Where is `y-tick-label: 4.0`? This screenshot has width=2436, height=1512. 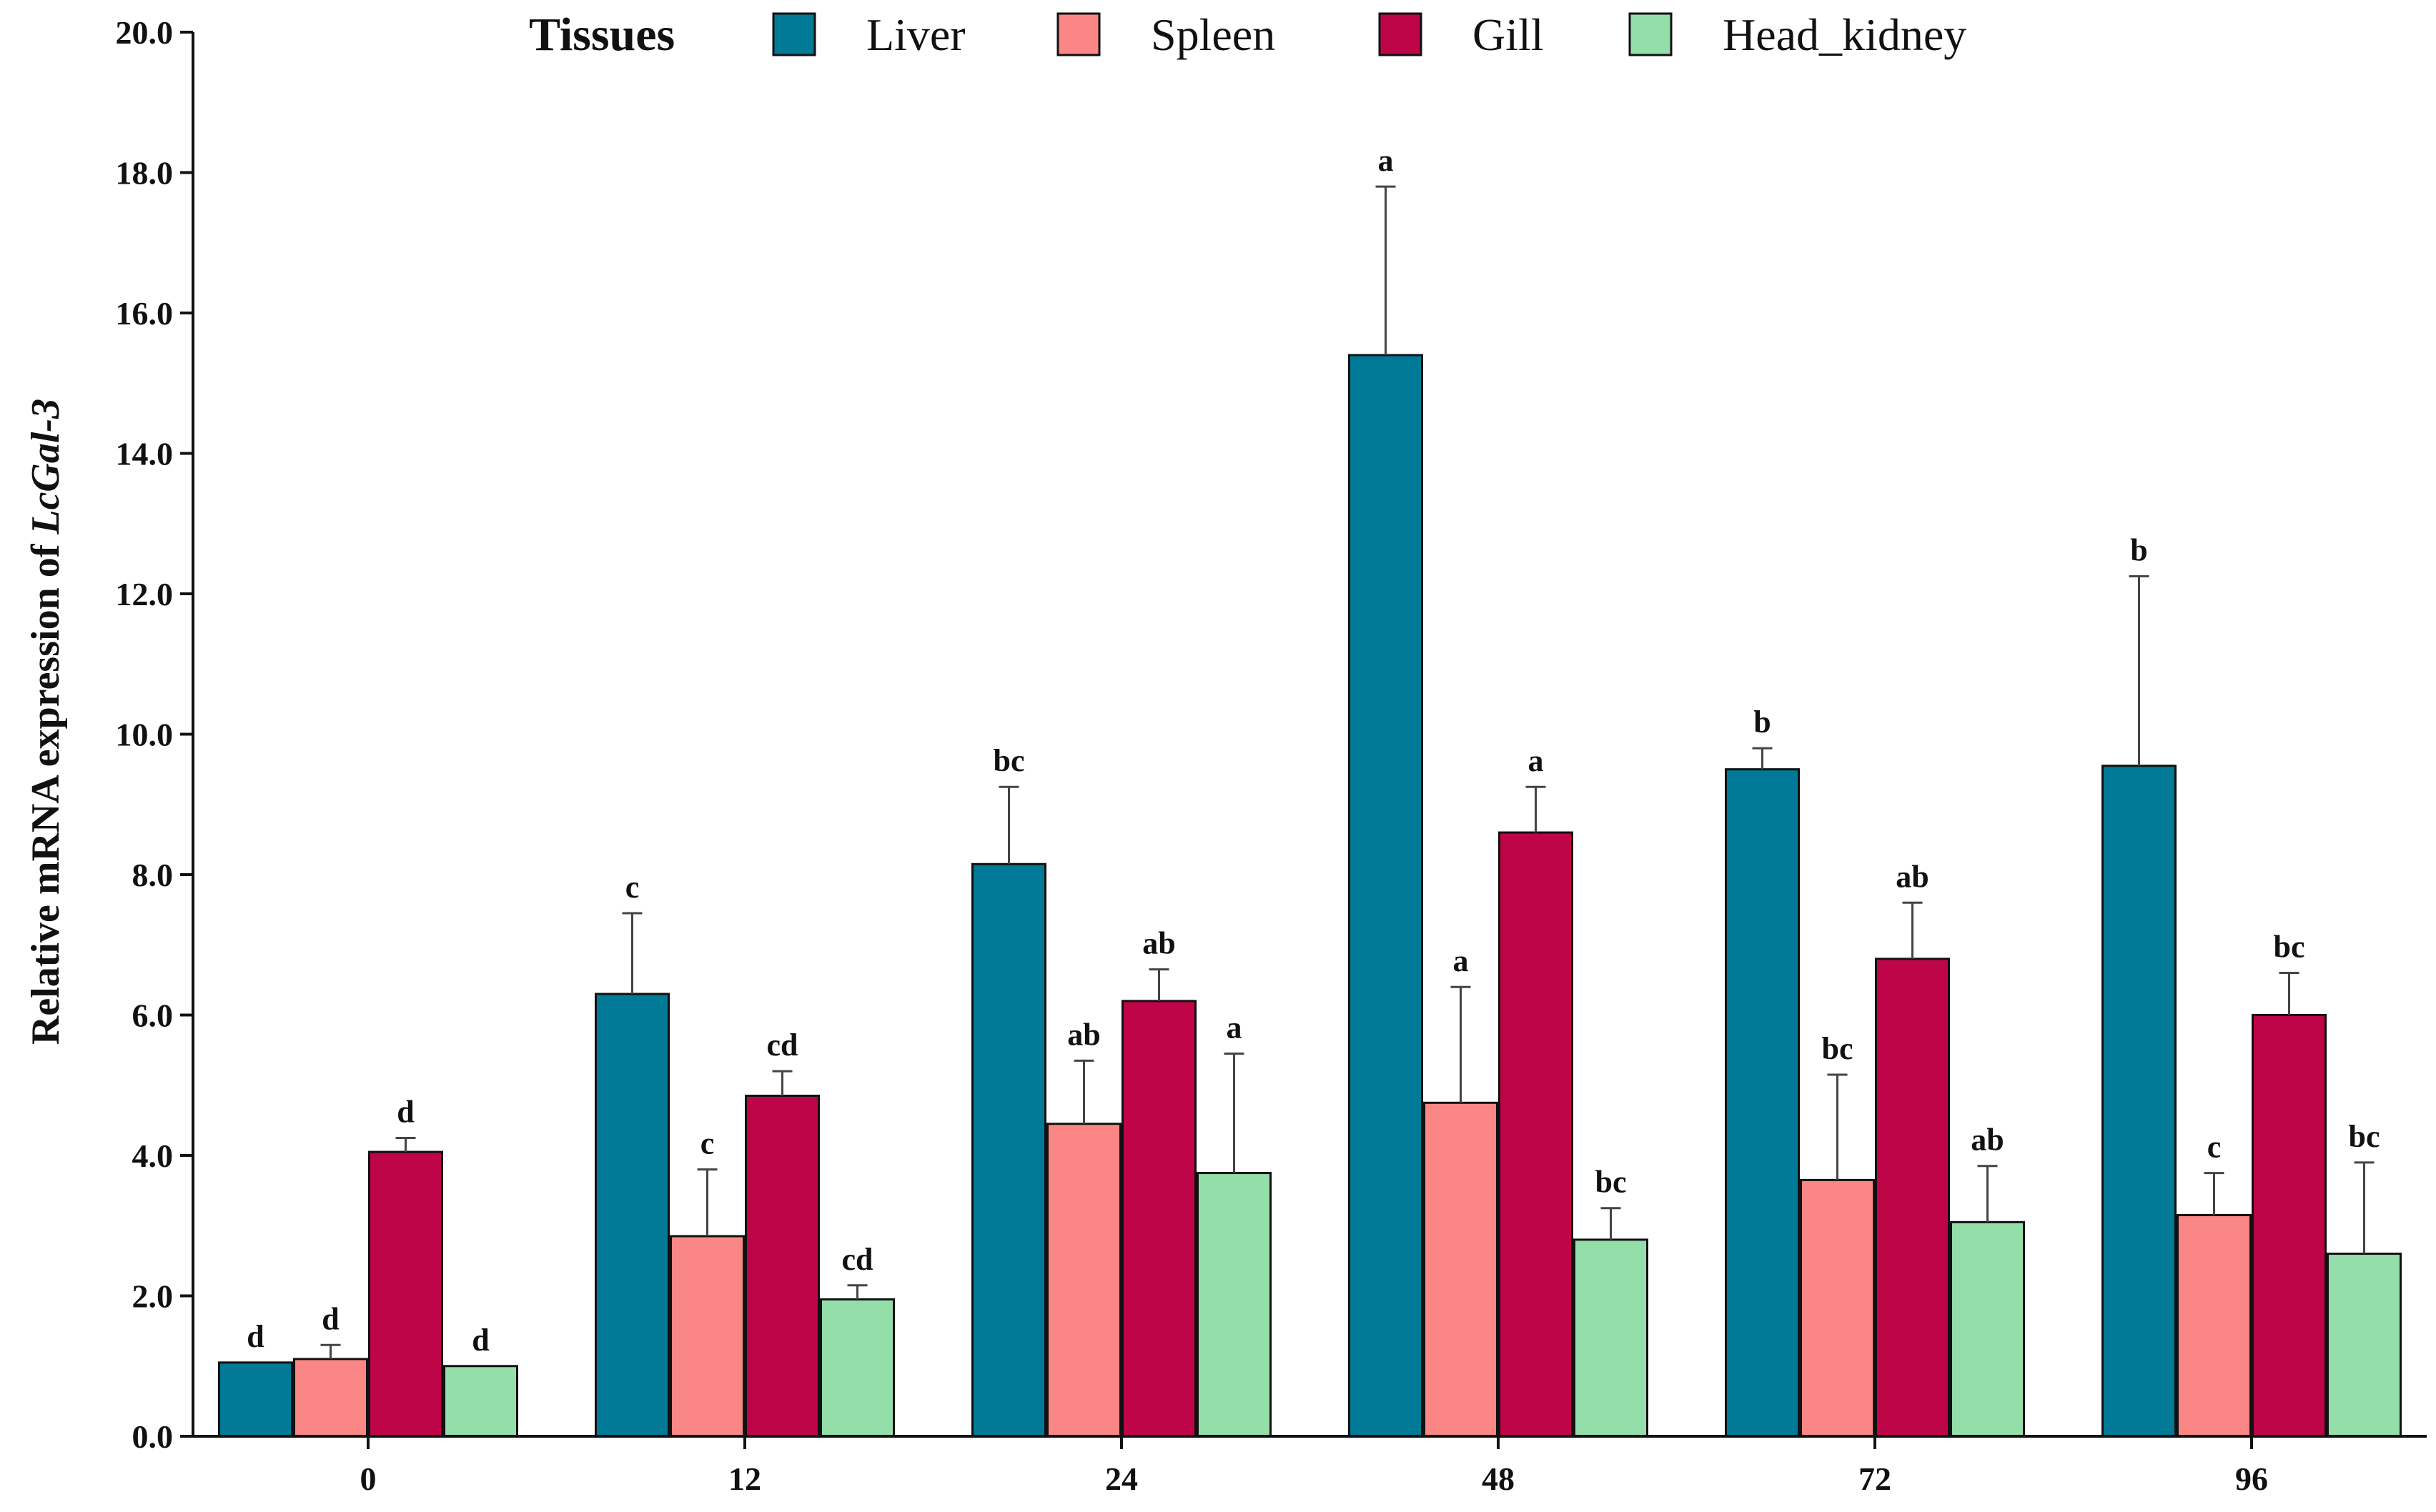 y-tick-label: 4.0 is located at coordinates (153, 1156).